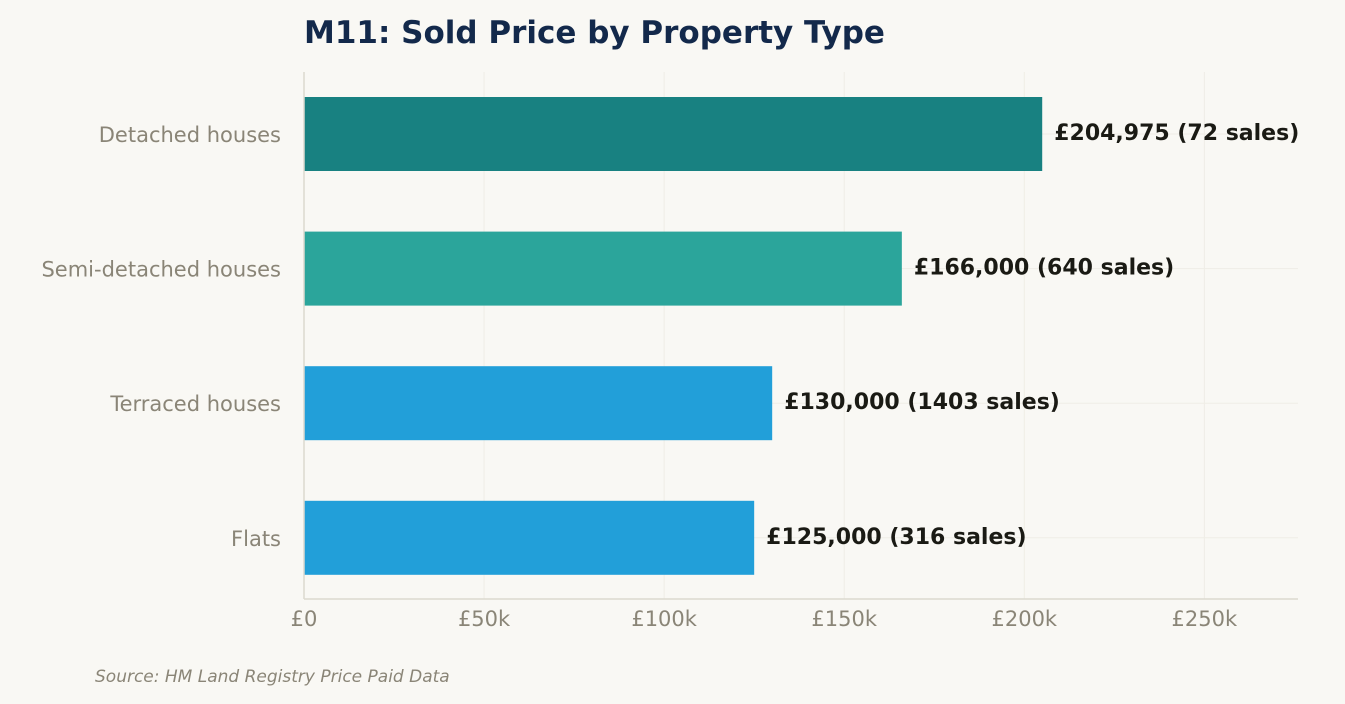 This screenshot has height=704, width=1345. I want to click on x-tick-label: £200k, so click(1024, 619).